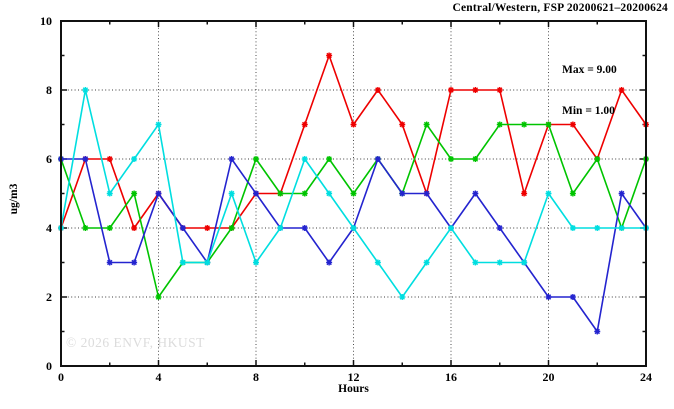 The width and height of the screenshot is (674, 409). I want to click on y-tick-label: 10, so click(46, 21).